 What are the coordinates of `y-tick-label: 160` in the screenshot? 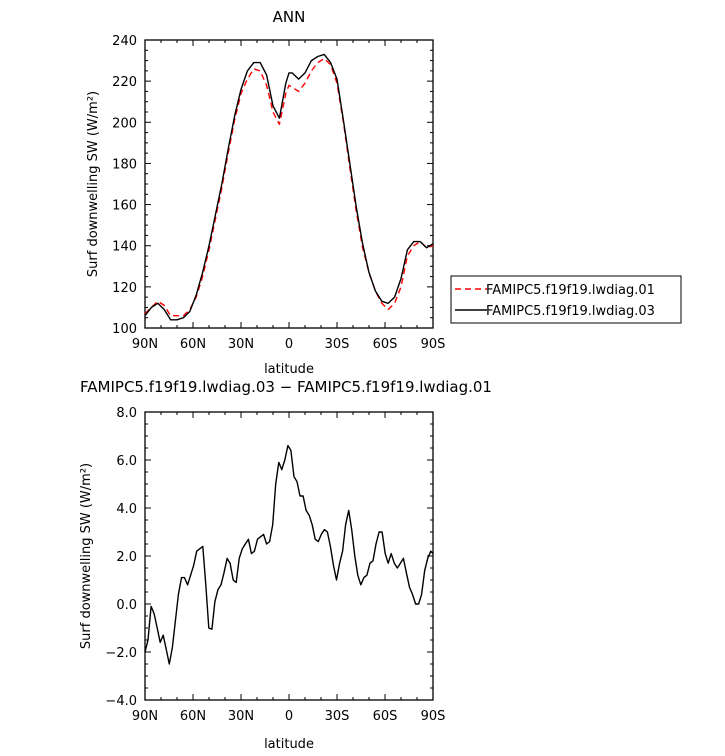 It's located at (124, 206).